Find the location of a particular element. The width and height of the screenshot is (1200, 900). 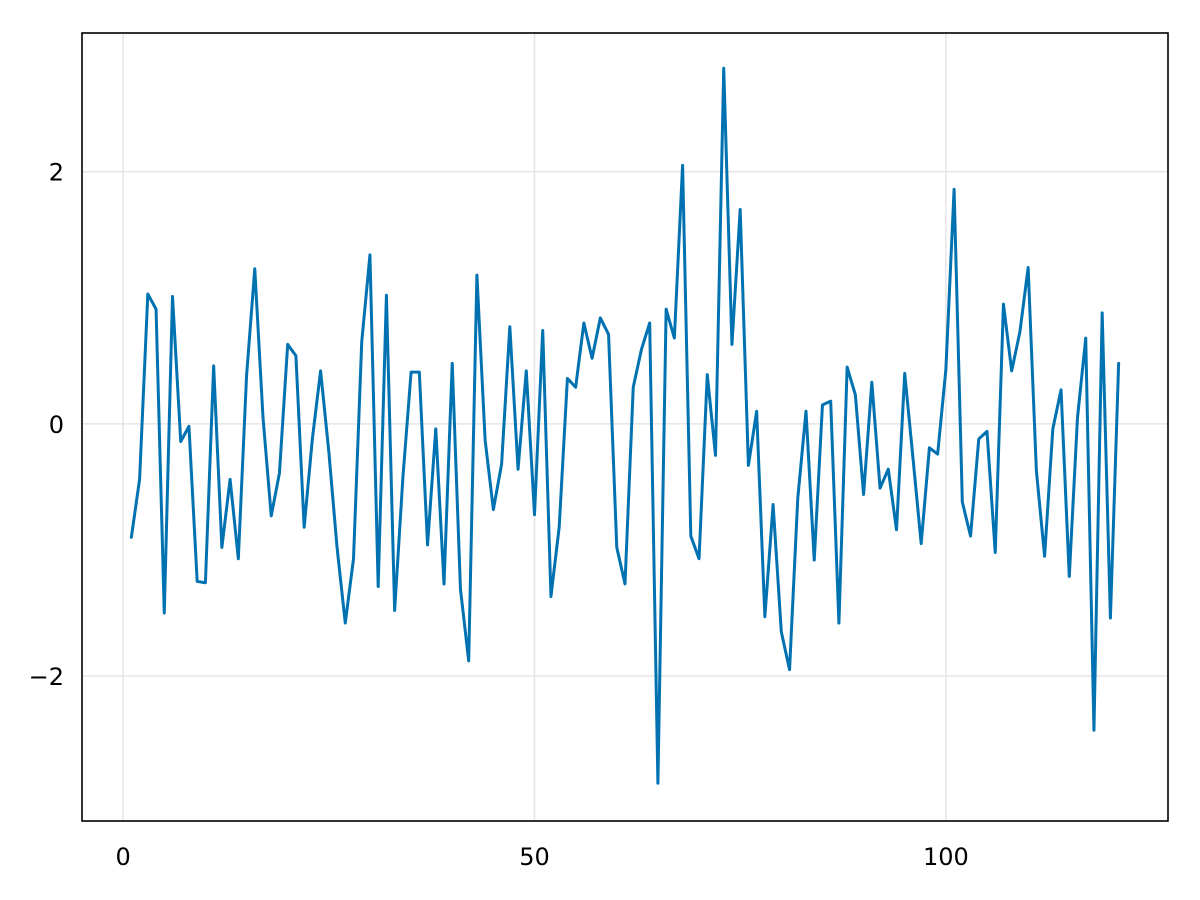

x-tick-label: 50 is located at coordinates (534, 857).